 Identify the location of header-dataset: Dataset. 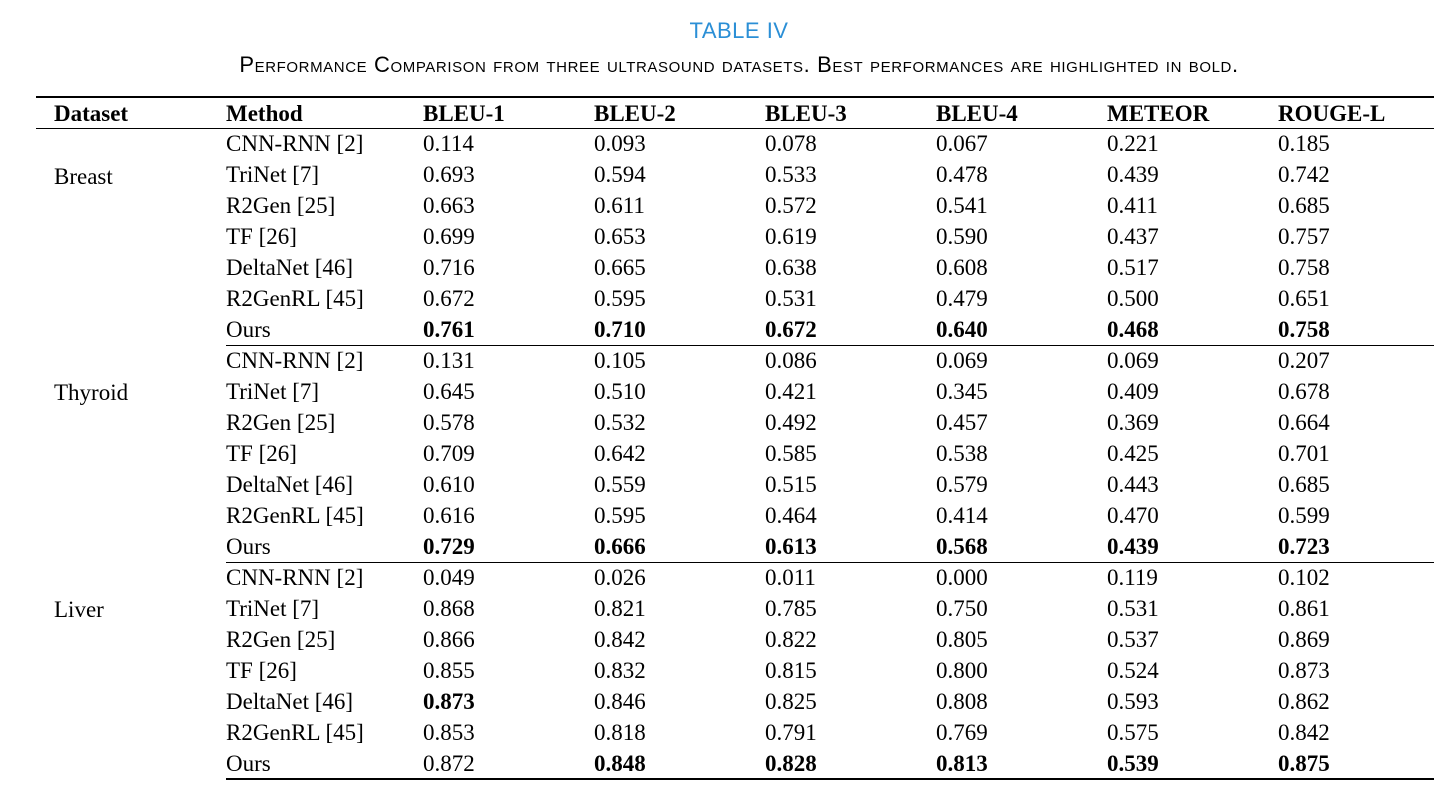
(131, 112).